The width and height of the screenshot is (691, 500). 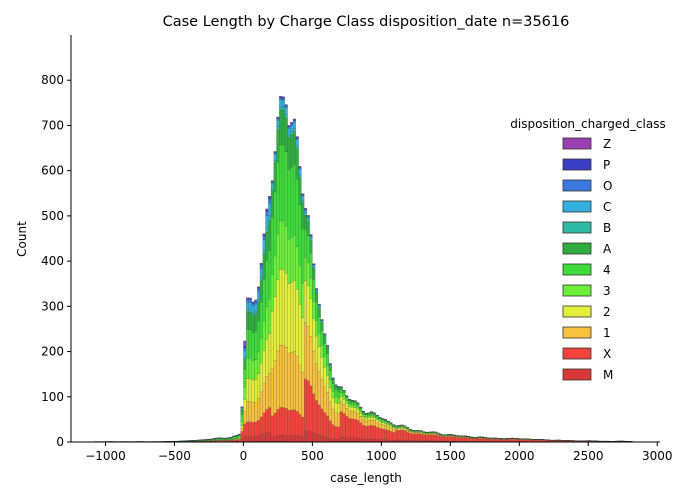 I want to click on y-tick-label: 300, so click(x=52, y=306).